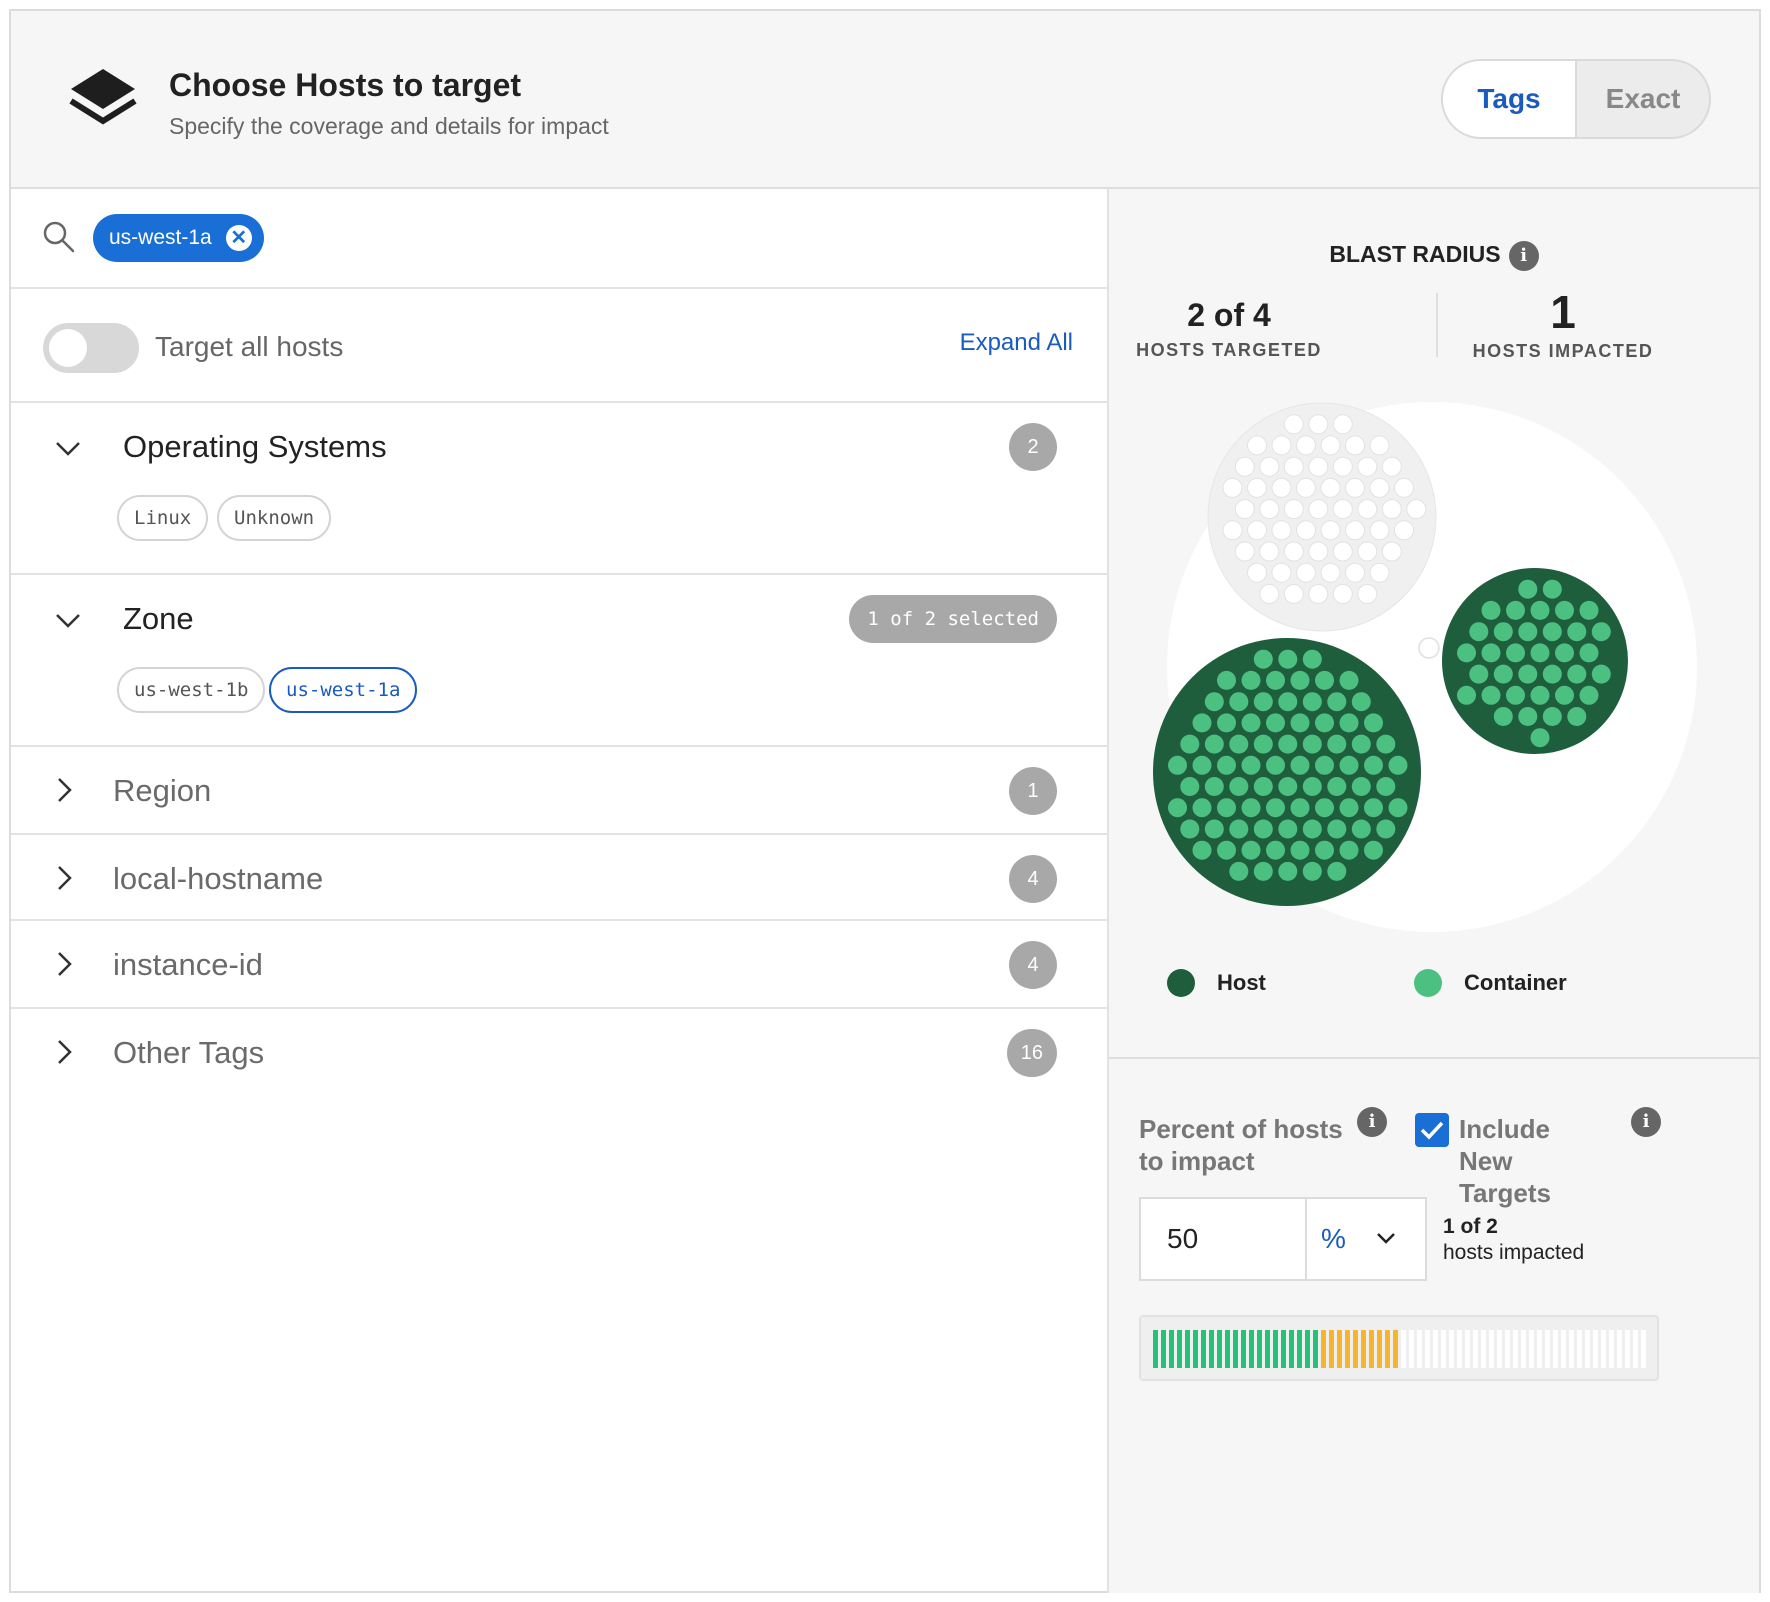 The height and width of the screenshot is (1602, 1770). What do you see at coordinates (1434, 1058) in the screenshot?
I see `section-divider` at bounding box center [1434, 1058].